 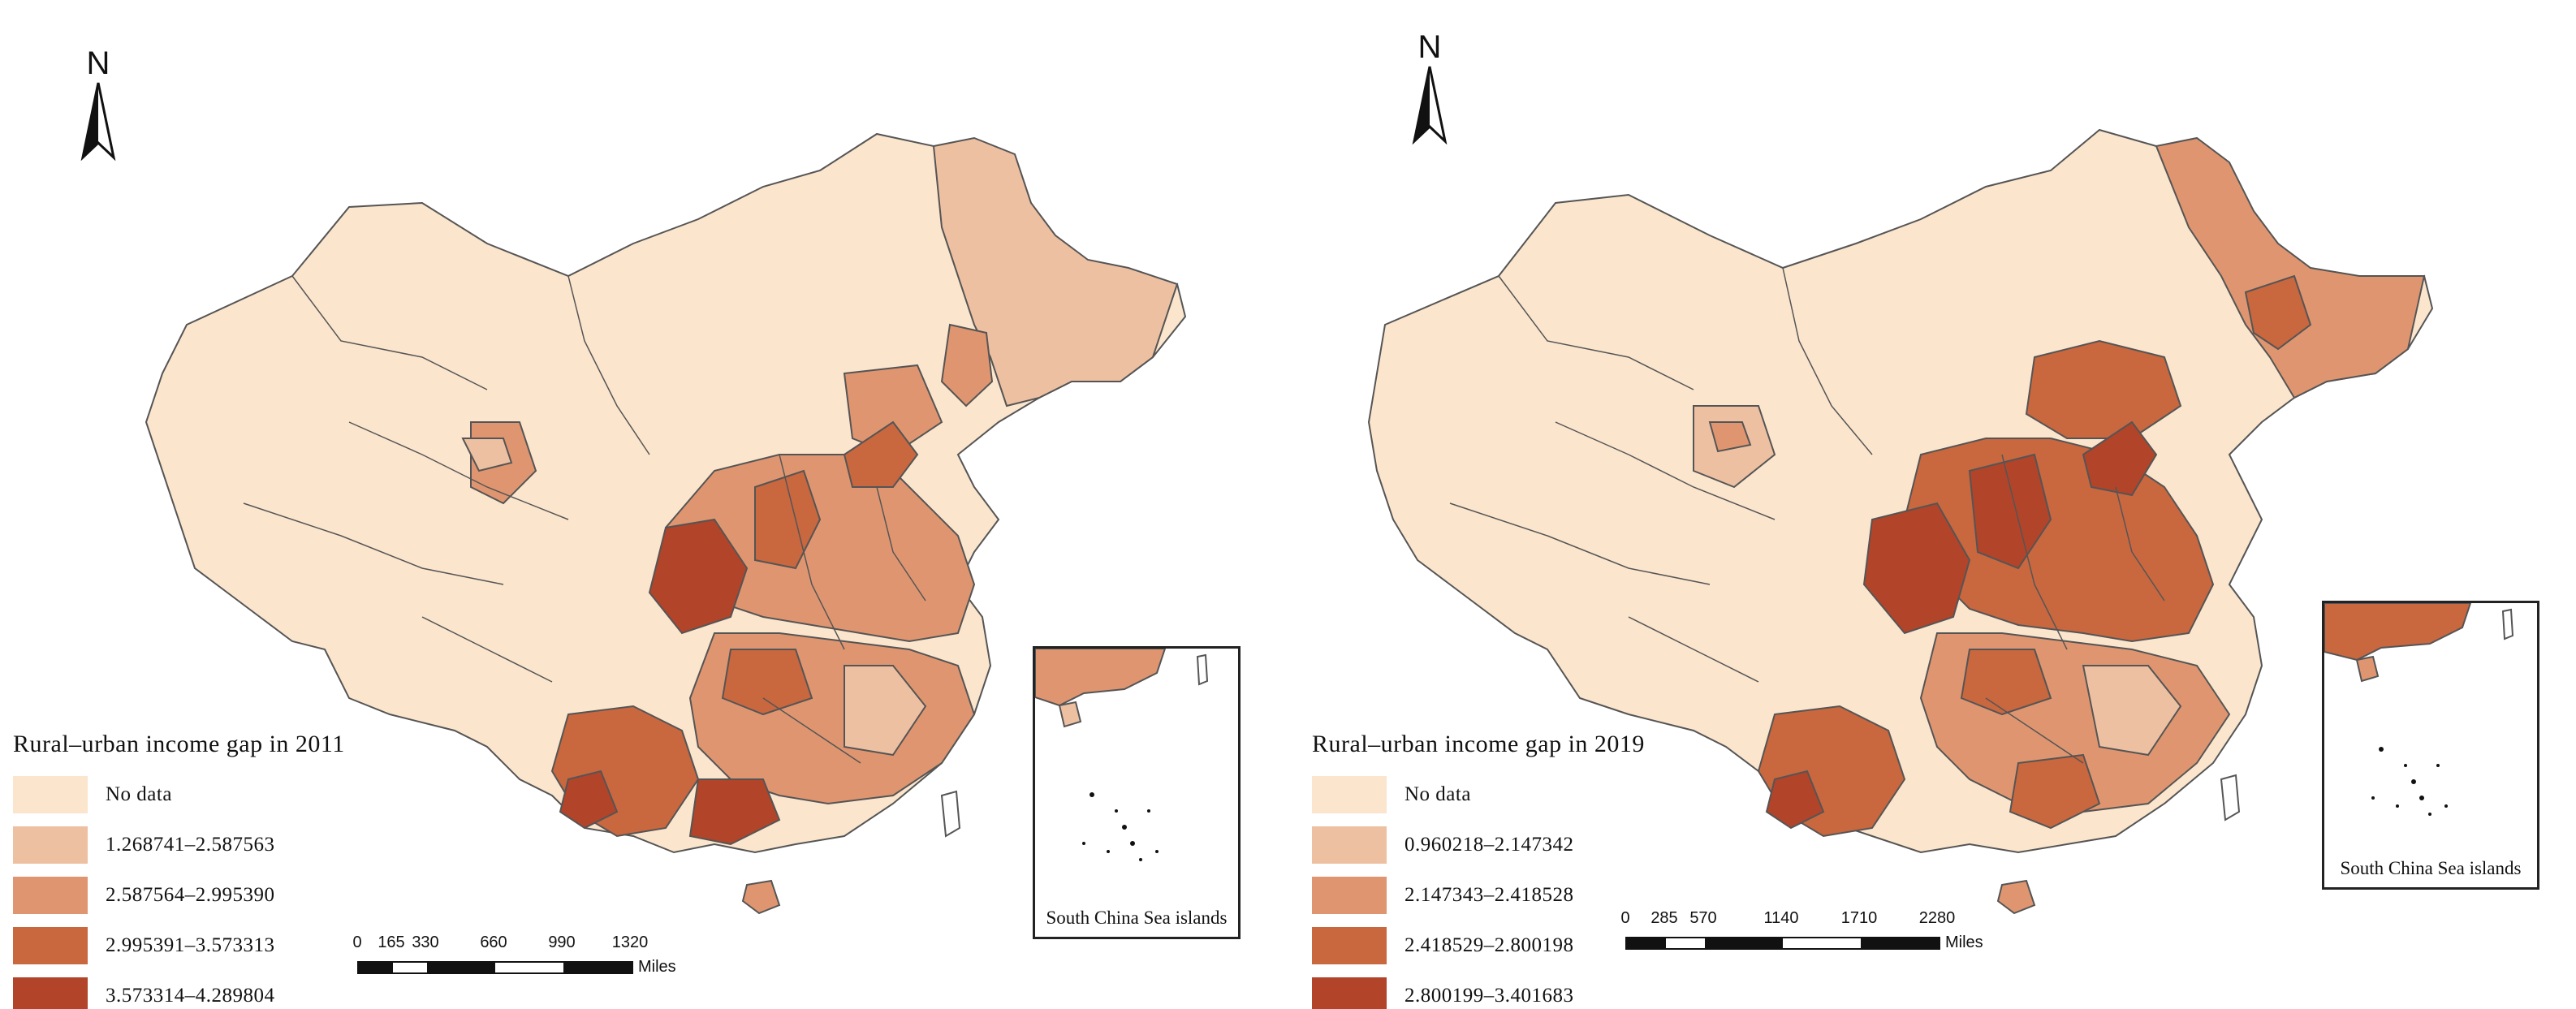 I want to click on legend-label: 2.800199–3.401683, so click(x=1489, y=996).